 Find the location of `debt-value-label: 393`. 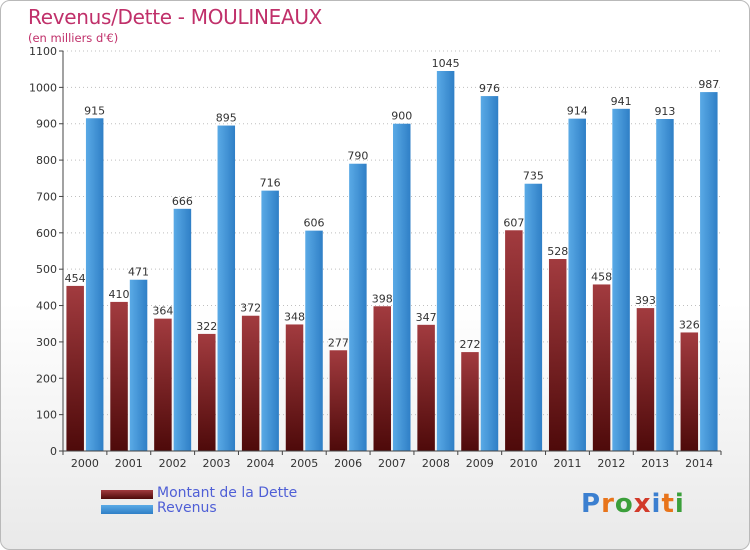

debt-value-label: 393 is located at coordinates (645, 300).